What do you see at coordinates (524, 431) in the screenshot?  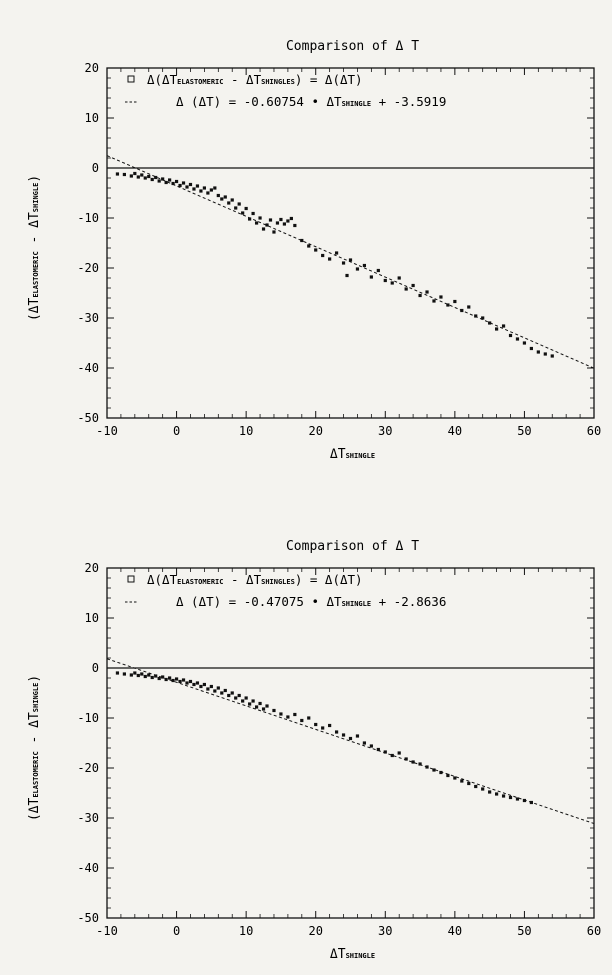 I see `x-tick-label: 50` at bounding box center [524, 431].